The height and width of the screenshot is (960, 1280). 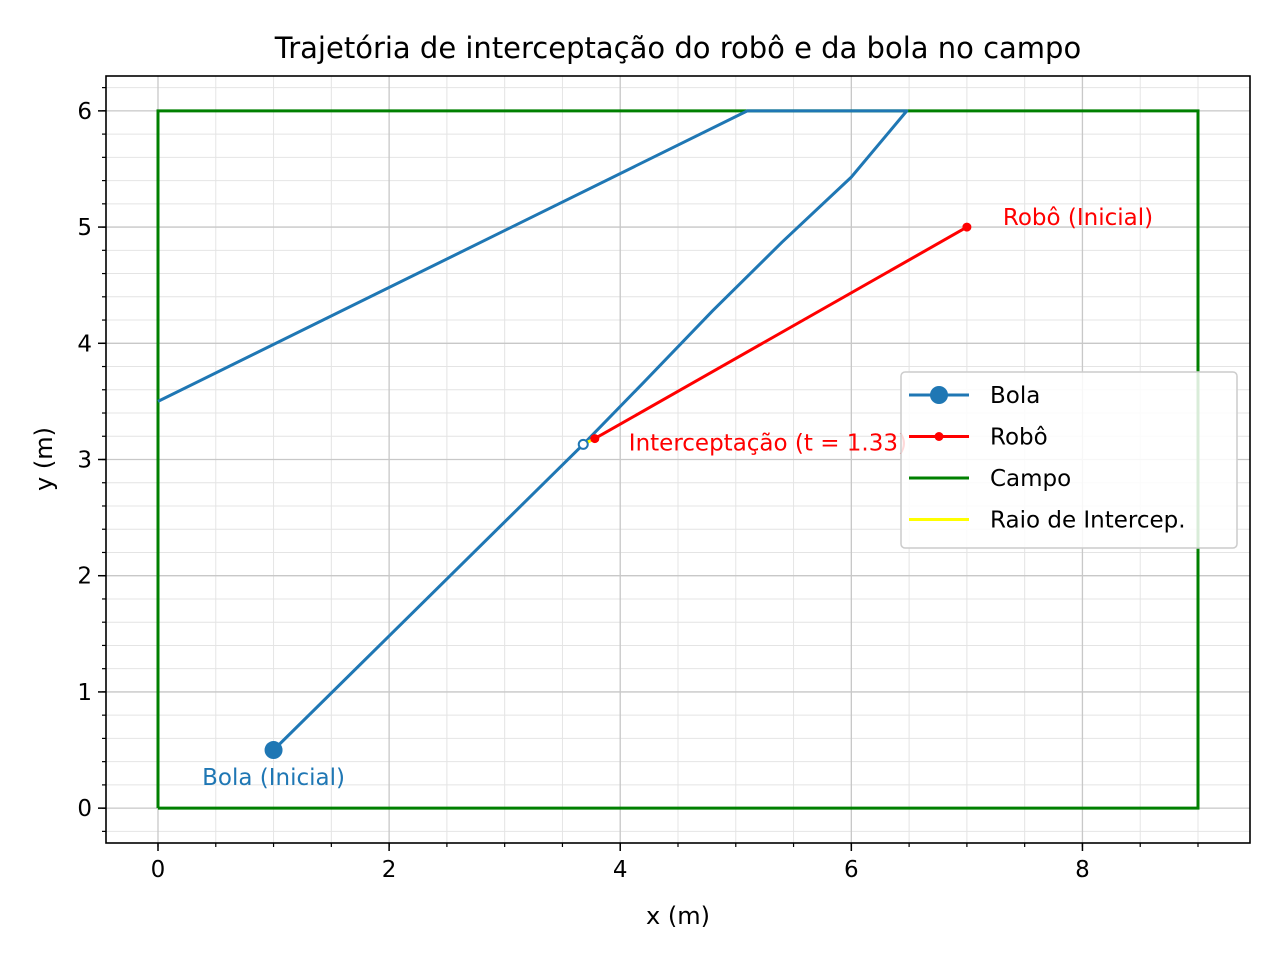 I want to click on x-tick-label: 2, so click(x=389, y=870).